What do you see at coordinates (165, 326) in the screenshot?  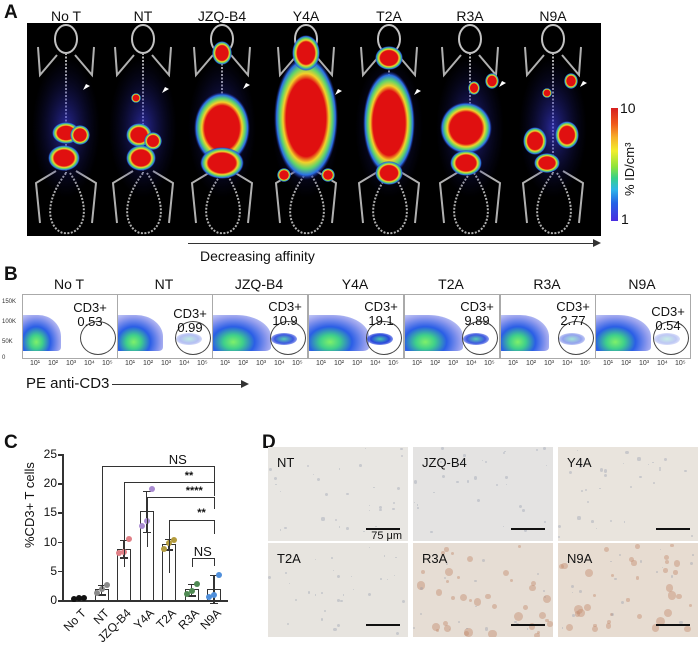 I see `facs-plot: CD3+ 0.99` at bounding box center [165, 326].